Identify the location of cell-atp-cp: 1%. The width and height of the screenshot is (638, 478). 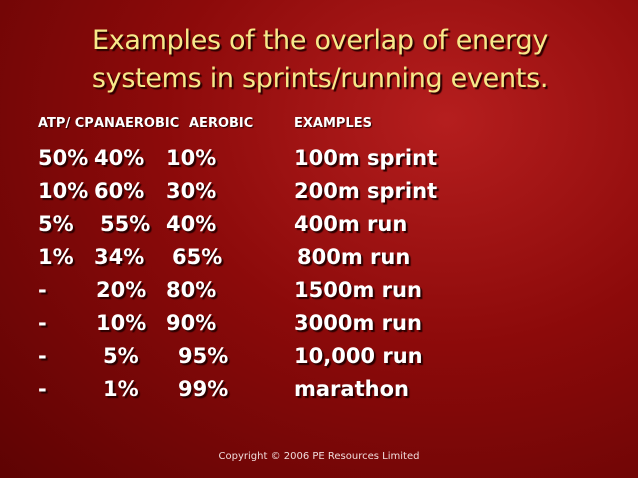
(56, 257).